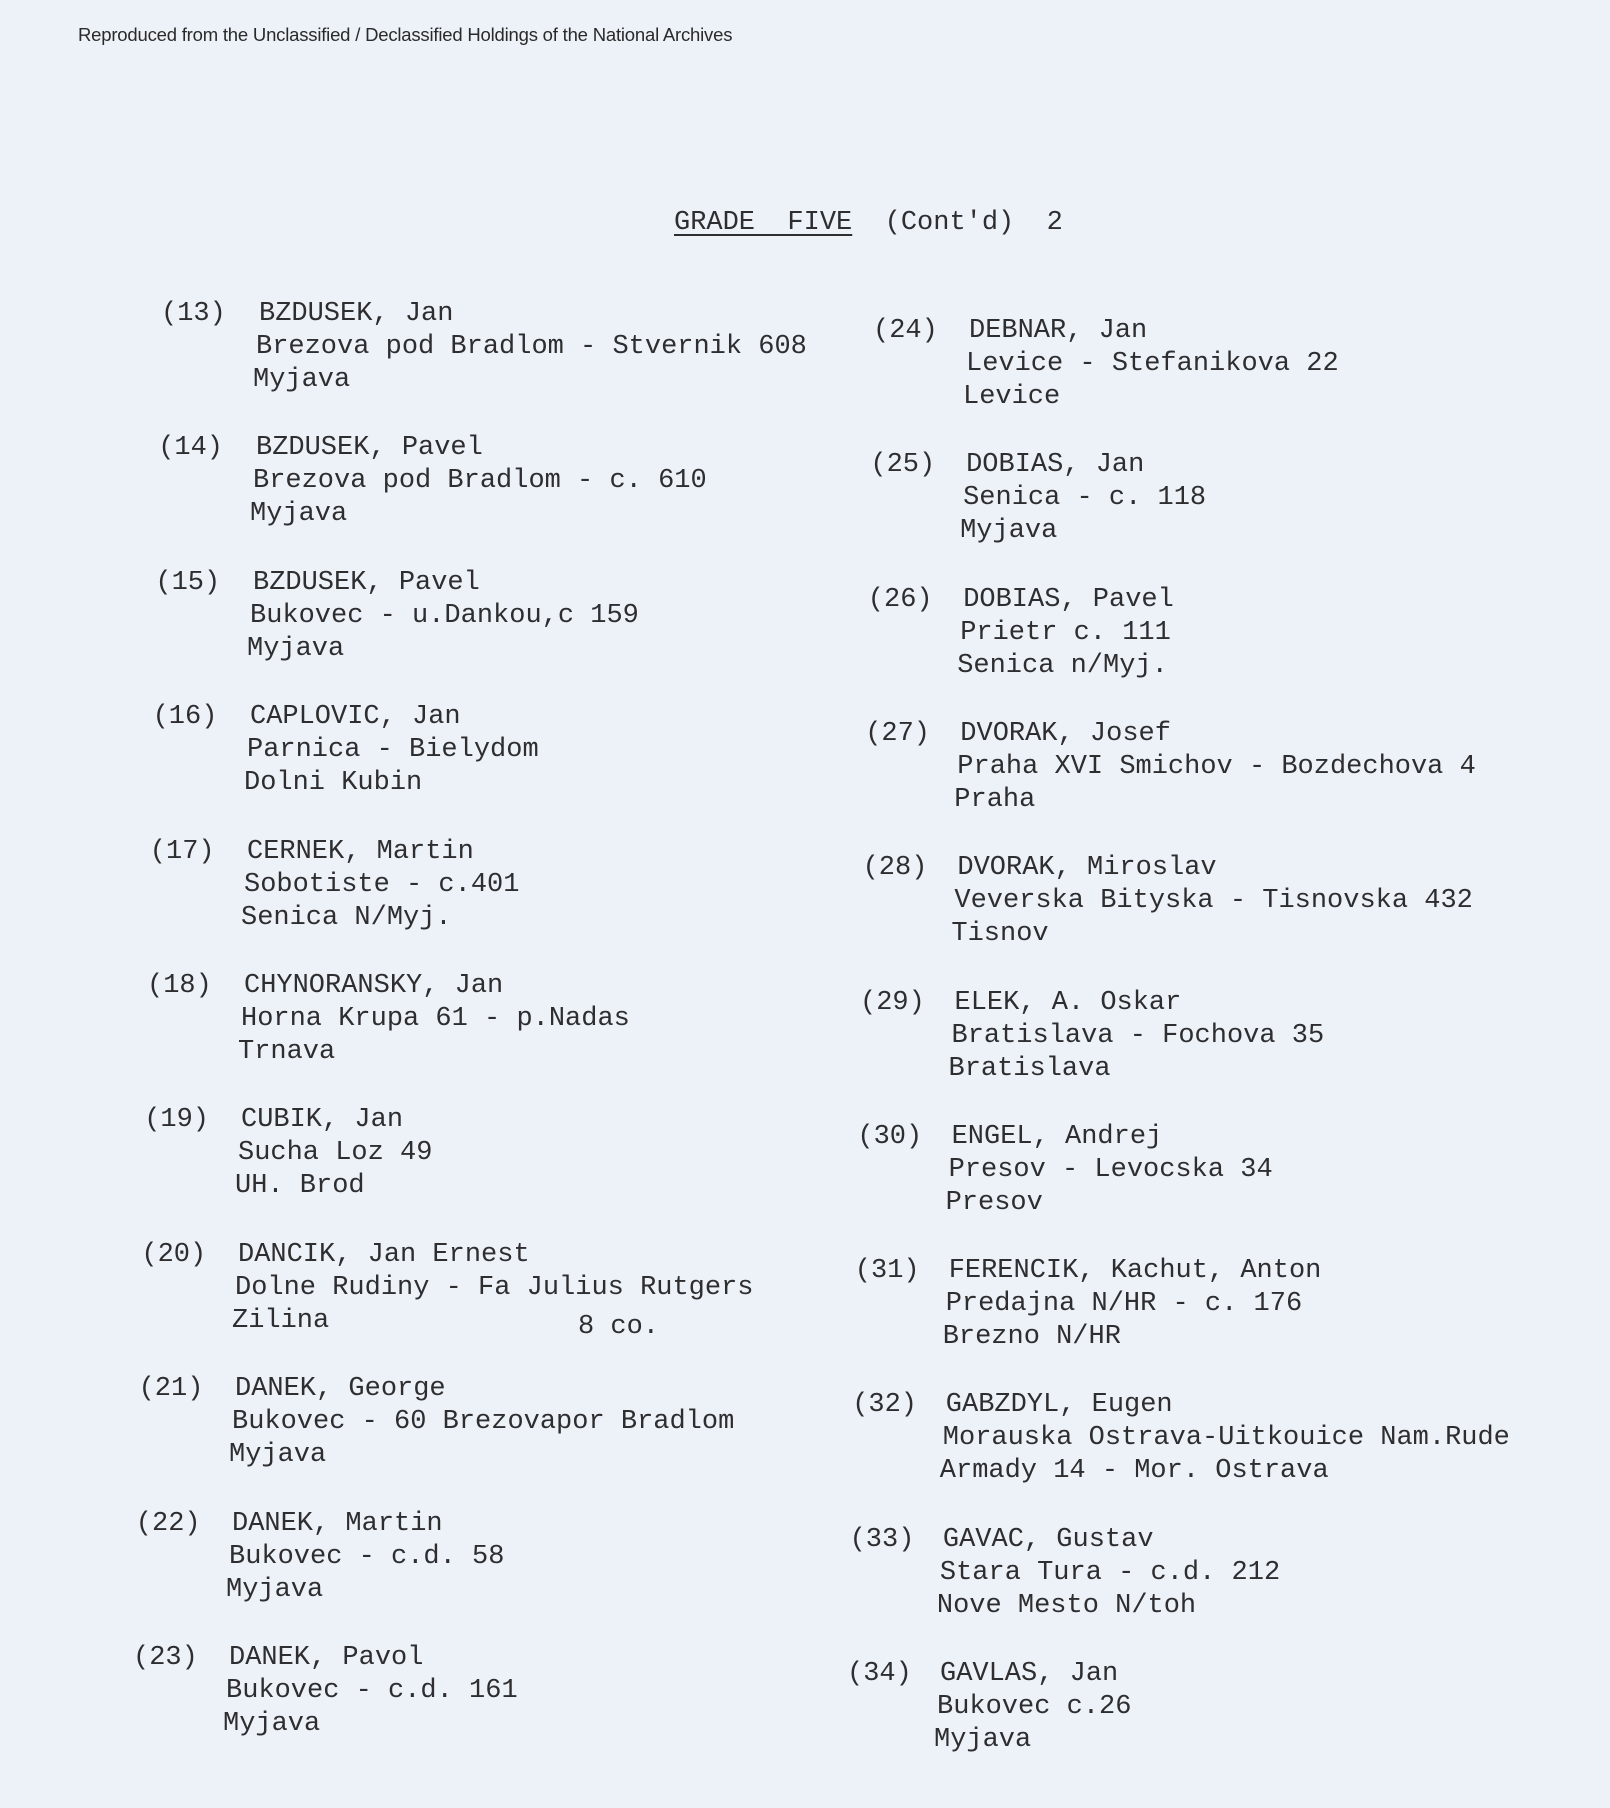 The height and width of the screenshot is (1808, 1610). What do you see at coordinates (337, 1523) in the screenshot?
I see `entry-name: DANEK, Martin` at bounding box center [337, 1523].